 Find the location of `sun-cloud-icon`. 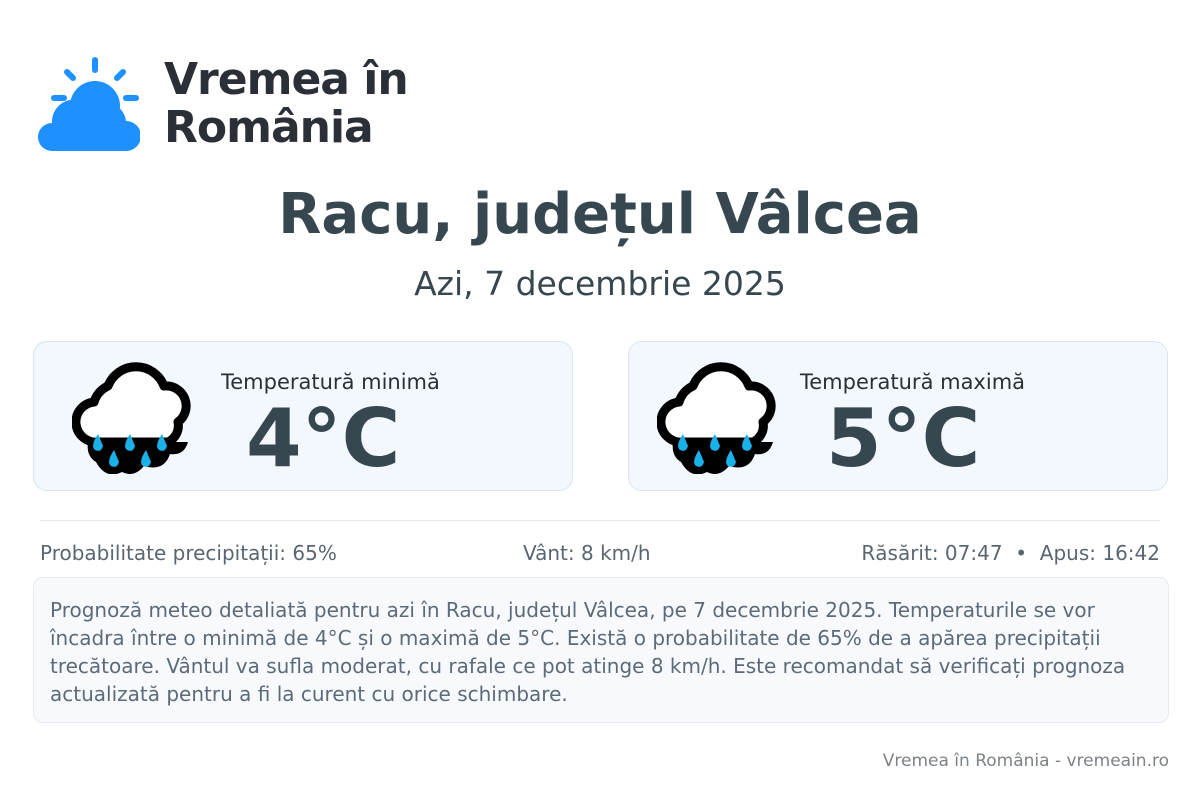

sun-cloud-icon is located at coordinates (89, 104).